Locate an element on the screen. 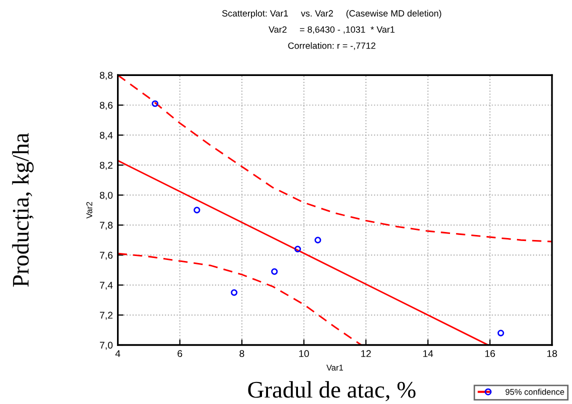 This screenshot has height=404, width=572. y-tick-label: 7,0 is located at coordinates (106, 346).